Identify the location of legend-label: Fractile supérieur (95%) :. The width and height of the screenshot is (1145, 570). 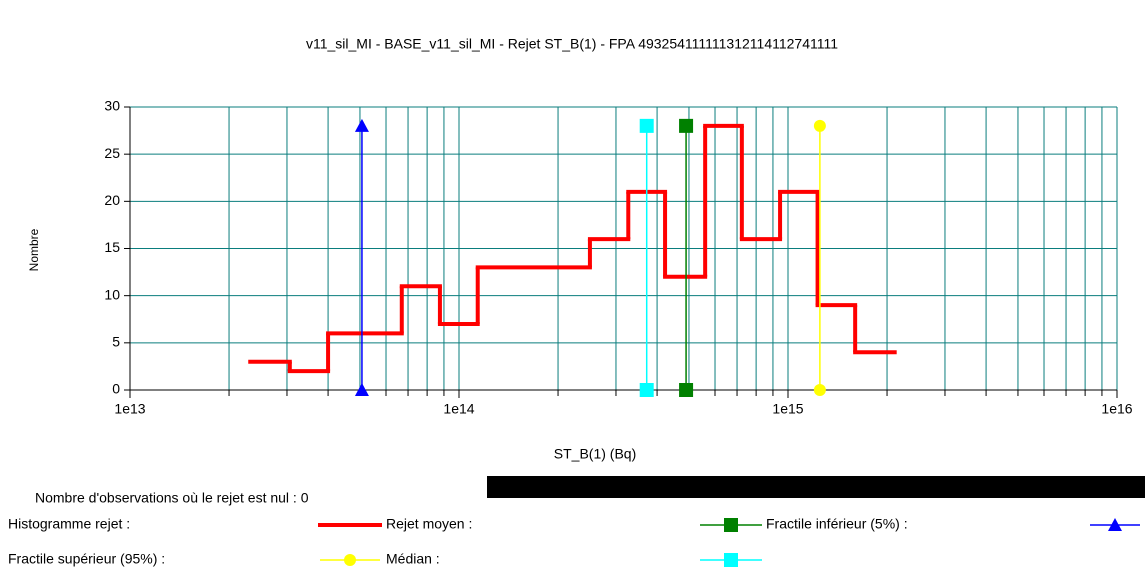
(86, 559).